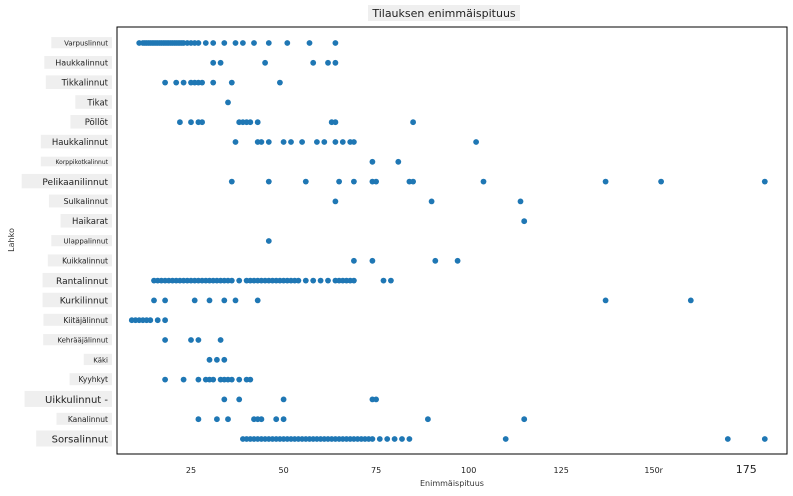 Image resolution: width=793 pixels, height=496 pixels. I want to click on x-tick-labels: 25 50 75 100 125 150r 175, so click(471, 469).